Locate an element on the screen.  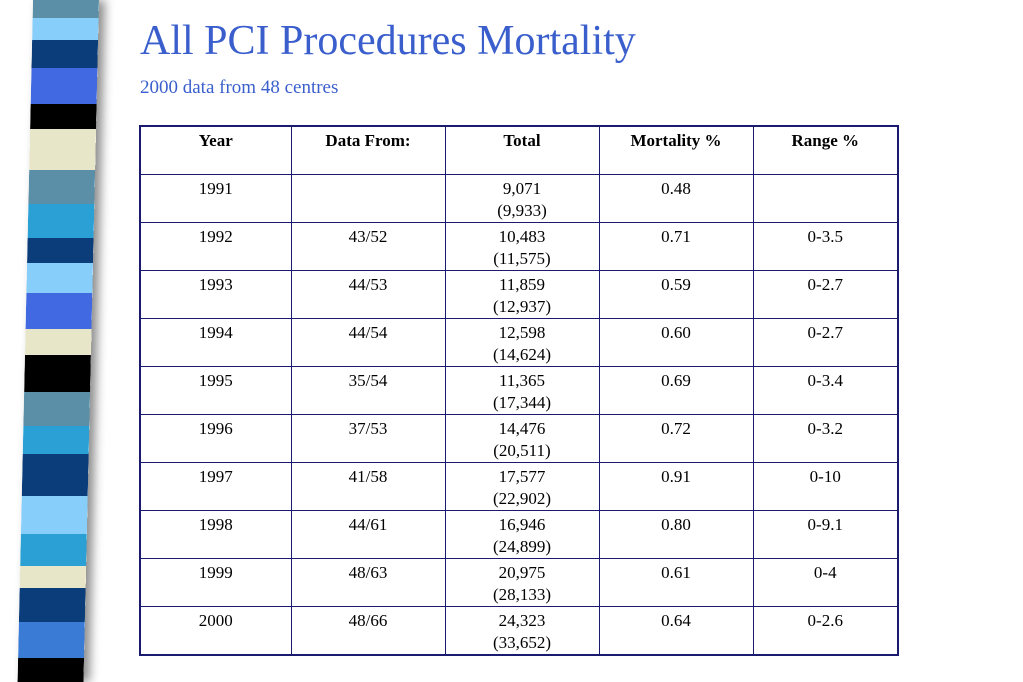
total-sub-value: (20,511) is located at coordinates (522, 450).